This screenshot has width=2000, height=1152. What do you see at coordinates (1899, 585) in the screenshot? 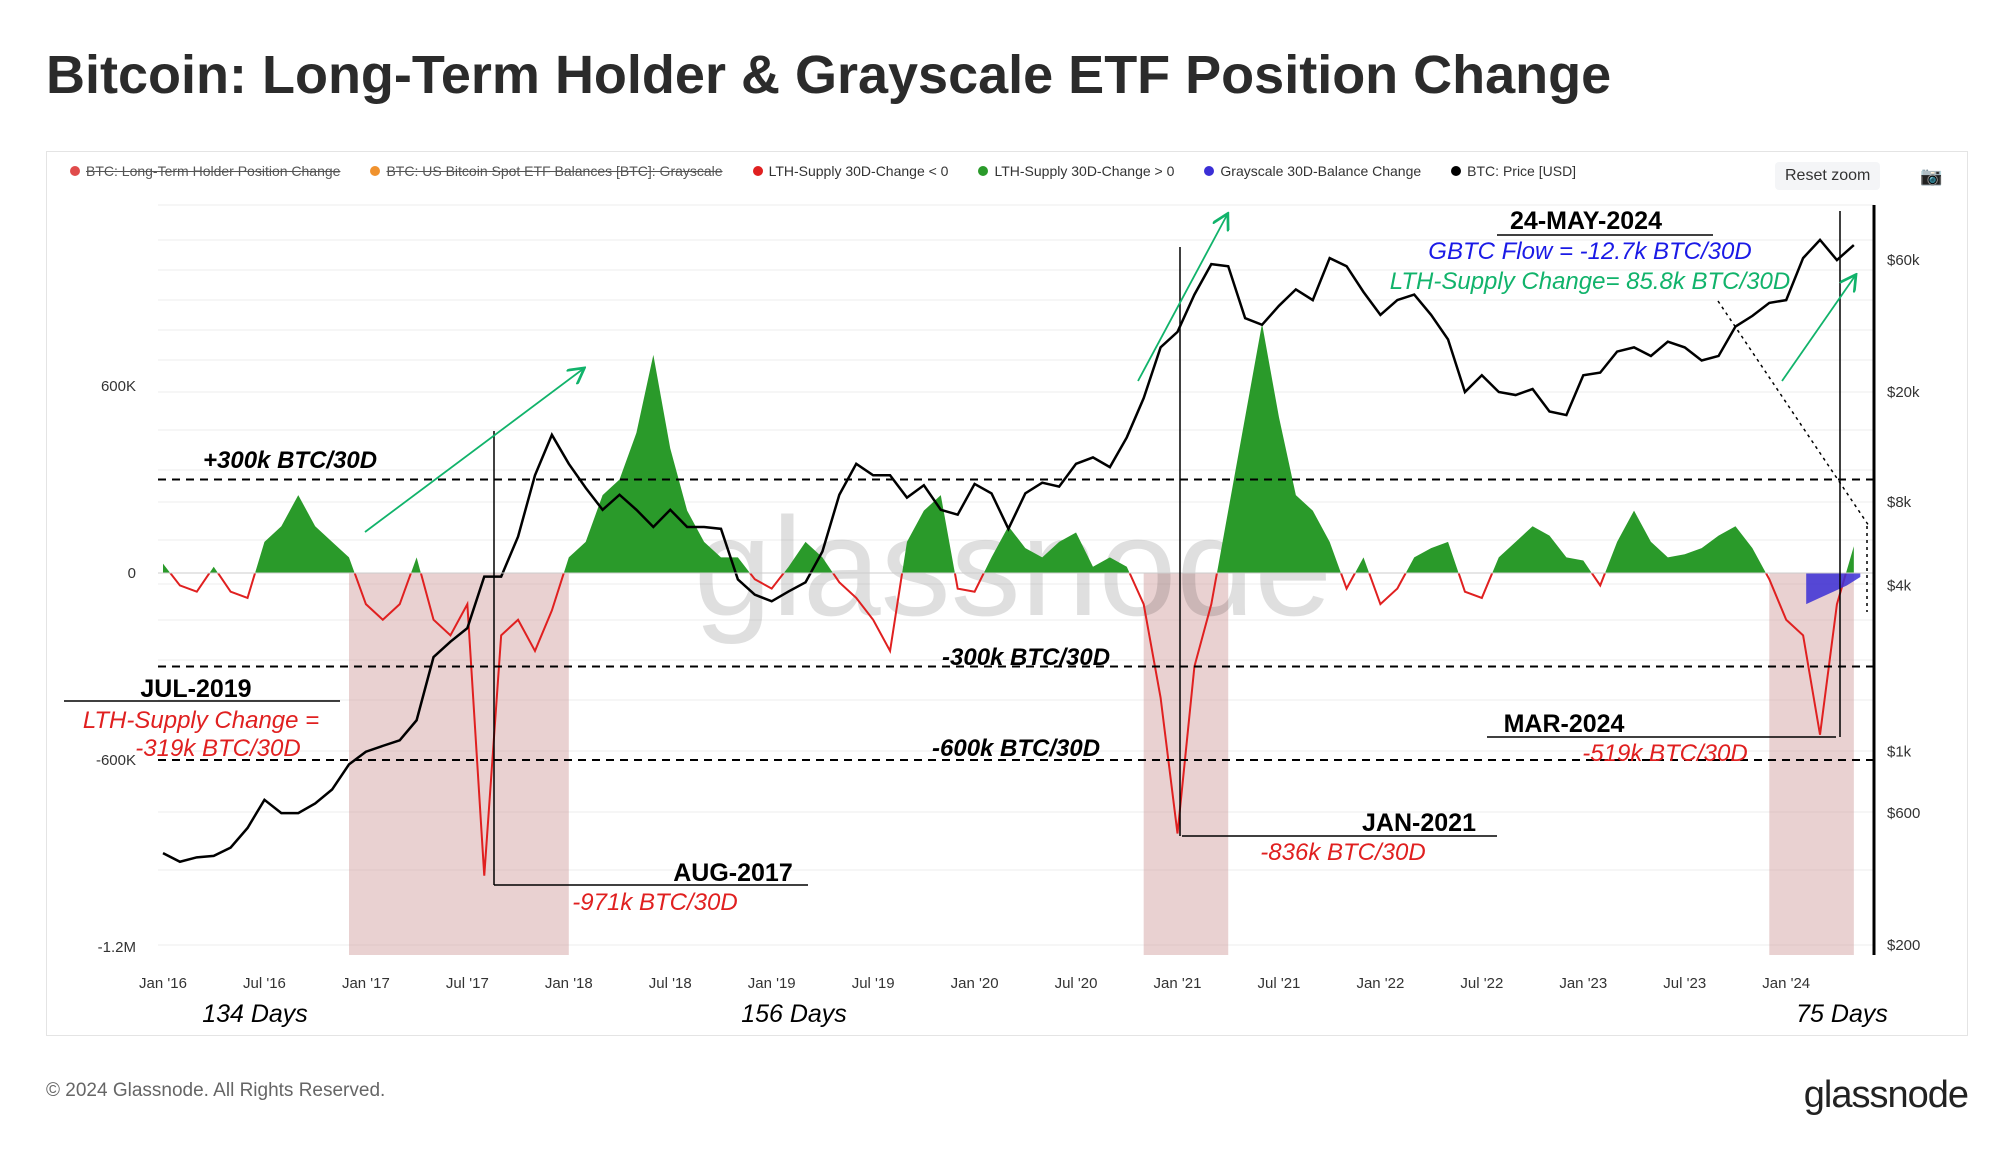
I see `y-right-tick-label: $4k` at bounding box center [1899, 585].